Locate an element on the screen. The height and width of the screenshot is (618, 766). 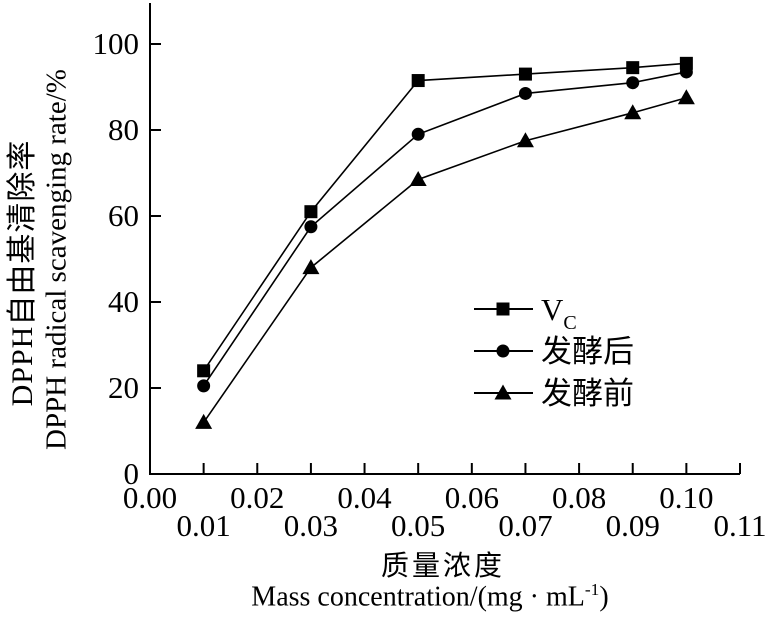
y-tick-label: 40 is located at coordinates (123, 301).